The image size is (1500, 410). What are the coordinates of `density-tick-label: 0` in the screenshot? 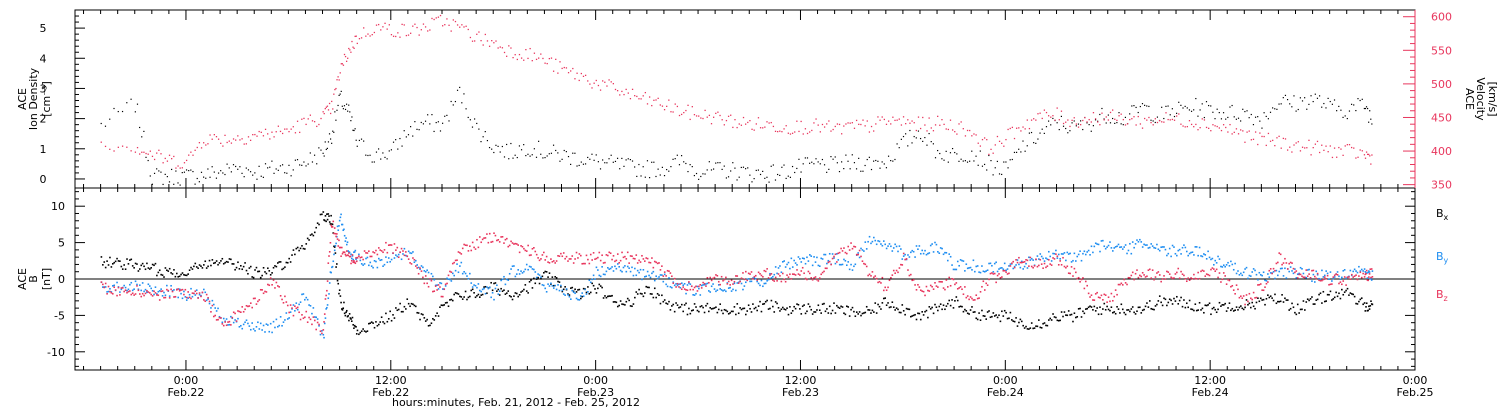 It's located at (43, 179).